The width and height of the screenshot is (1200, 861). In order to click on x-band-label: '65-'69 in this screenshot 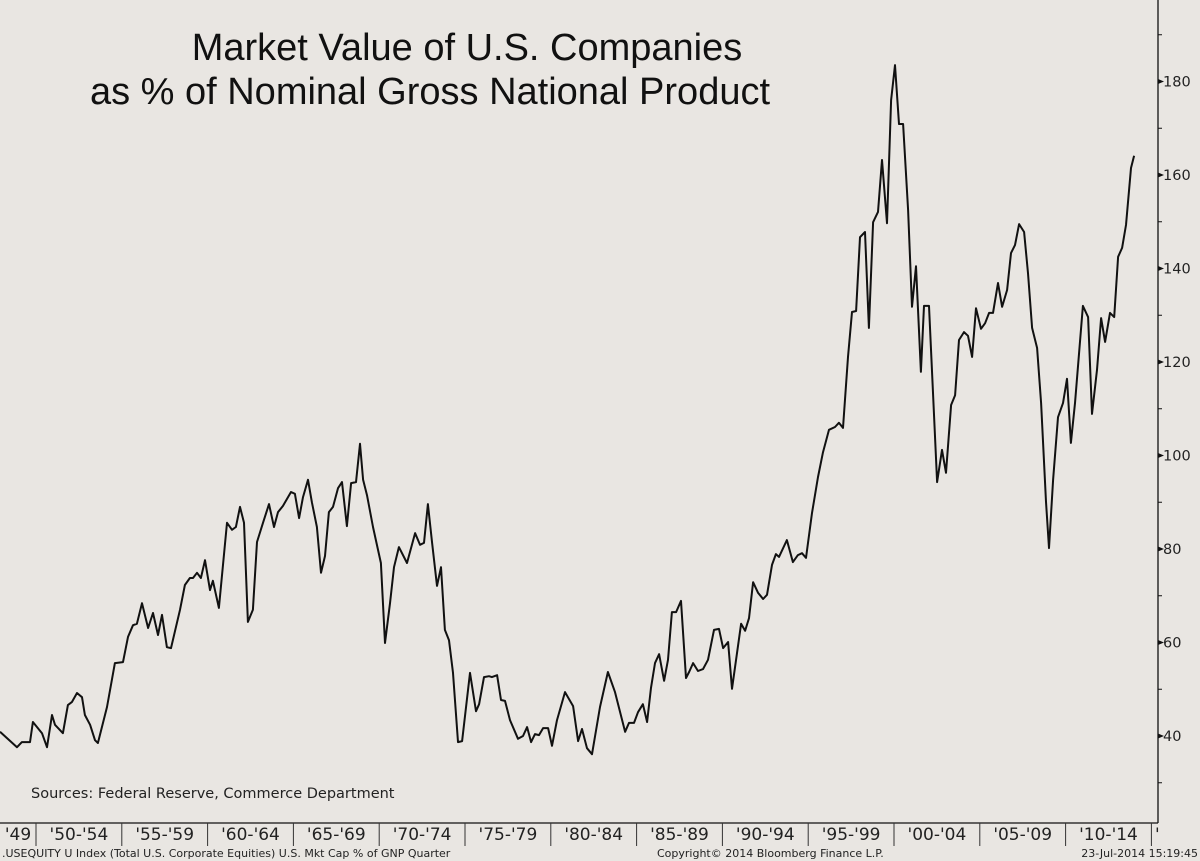, I will do `click(336, 835)`.